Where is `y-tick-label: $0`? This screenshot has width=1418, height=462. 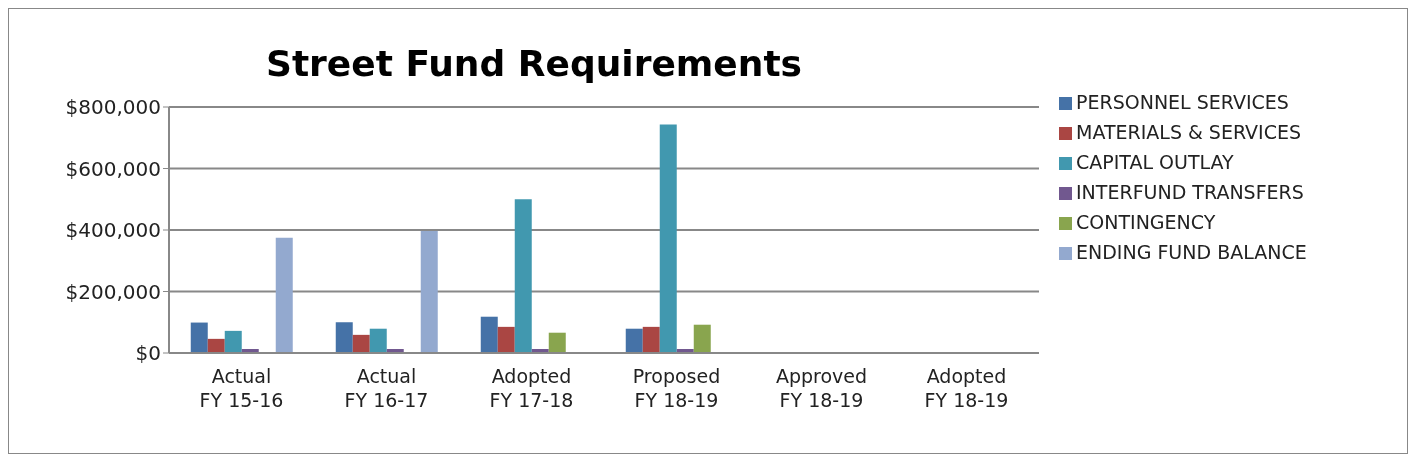 y-tick-label: $0 is located at coordinates (148, 353).